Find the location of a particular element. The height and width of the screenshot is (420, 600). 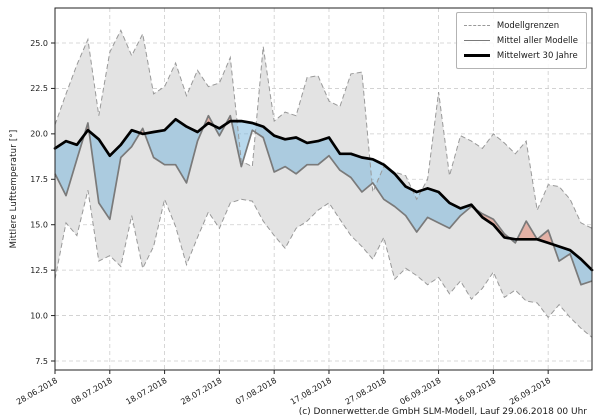

y-tick-label: 7.5 is located at coordinates (41, 361).